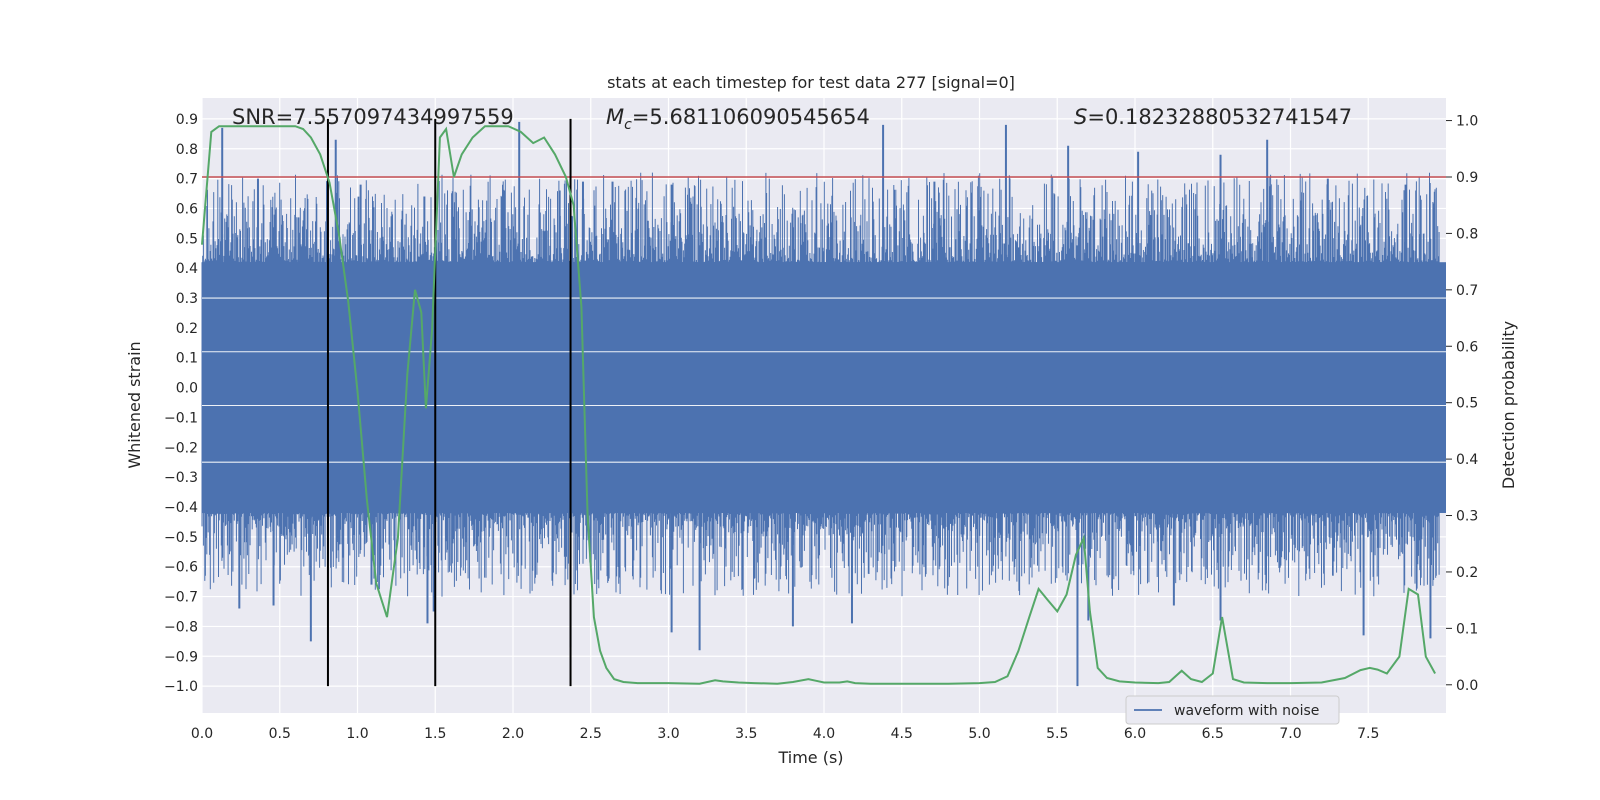 The width and height of the screenshot is (1600, 800). Describe the element at coordinates (1135, 734) in the screenshot. I see `x-tick-label: 6.0` at that location.